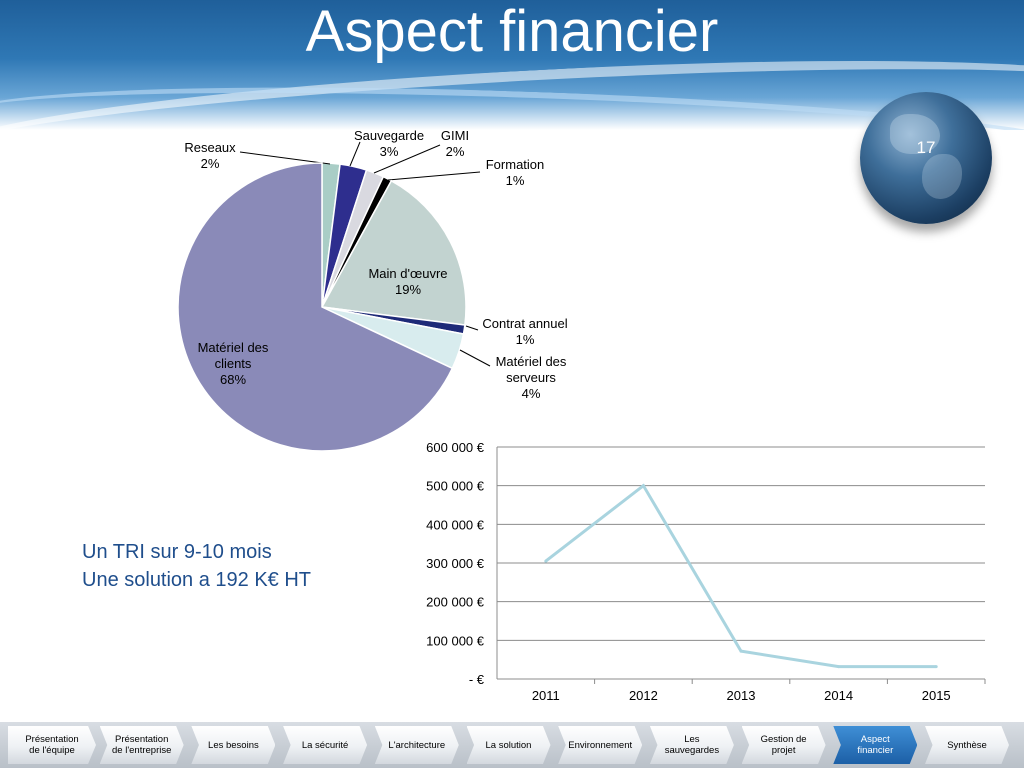  What do you see at coordinates (434, 176) in the screenshot?
I see `leader-line-formation` at bounding box center [434, 176].